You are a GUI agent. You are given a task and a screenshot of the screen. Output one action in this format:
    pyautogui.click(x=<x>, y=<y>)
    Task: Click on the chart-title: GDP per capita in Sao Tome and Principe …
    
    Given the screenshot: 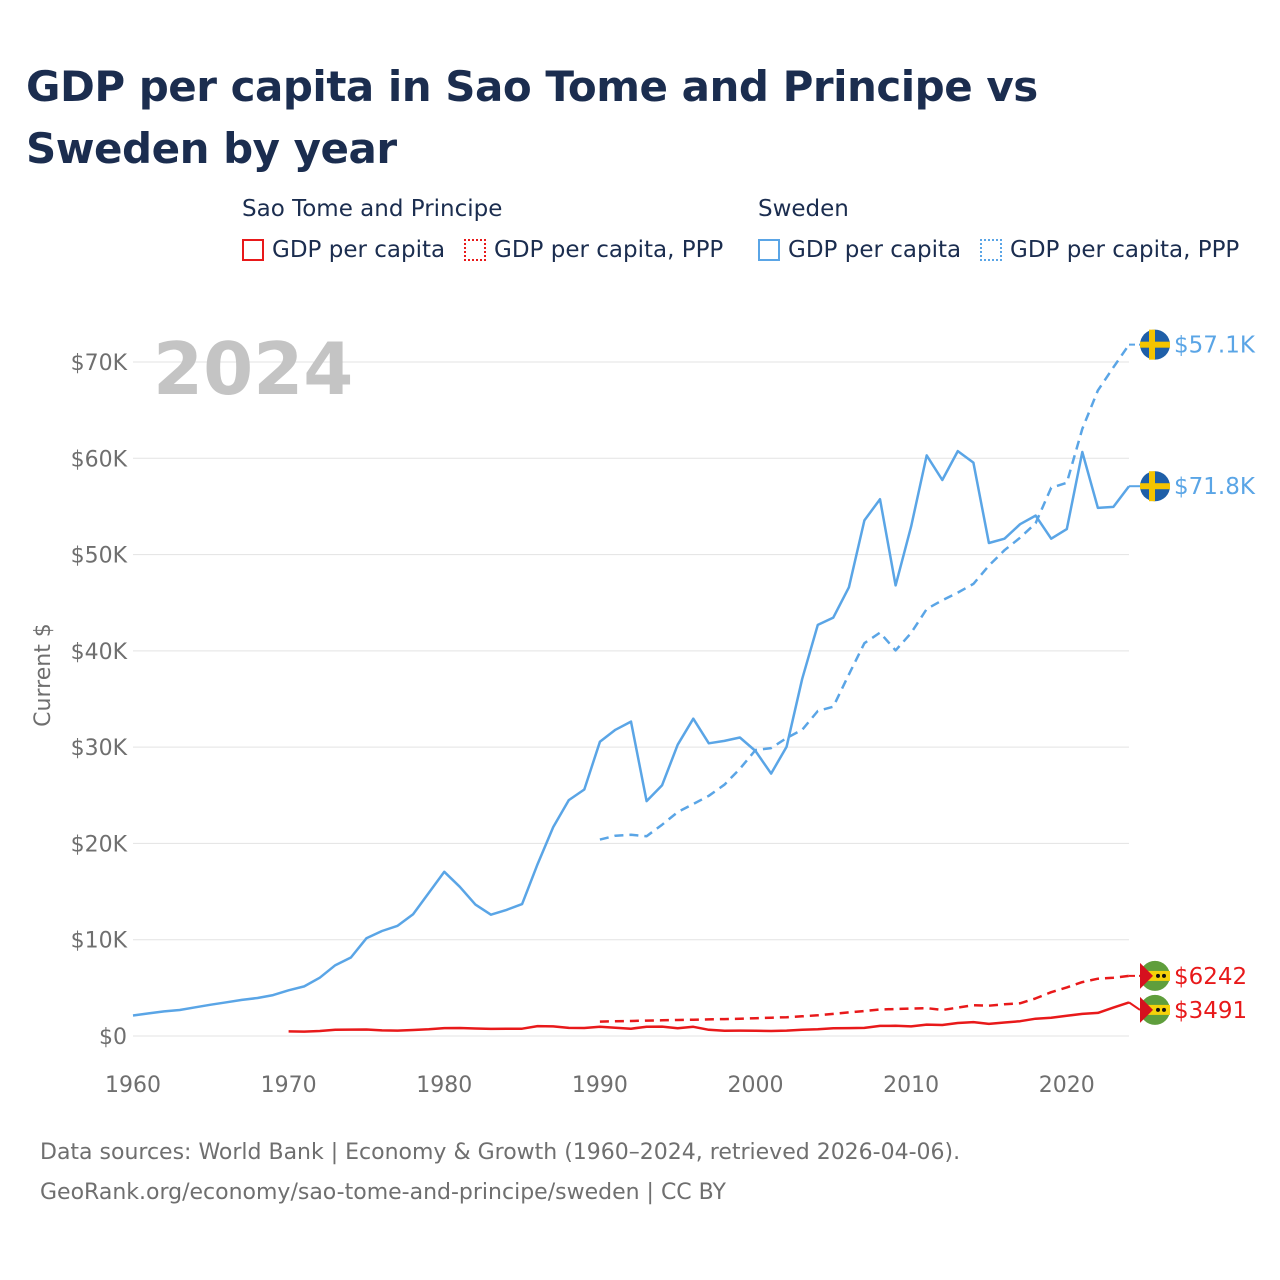 What is the action you would take?
    pyautogui.click(x=532, y=117)
    